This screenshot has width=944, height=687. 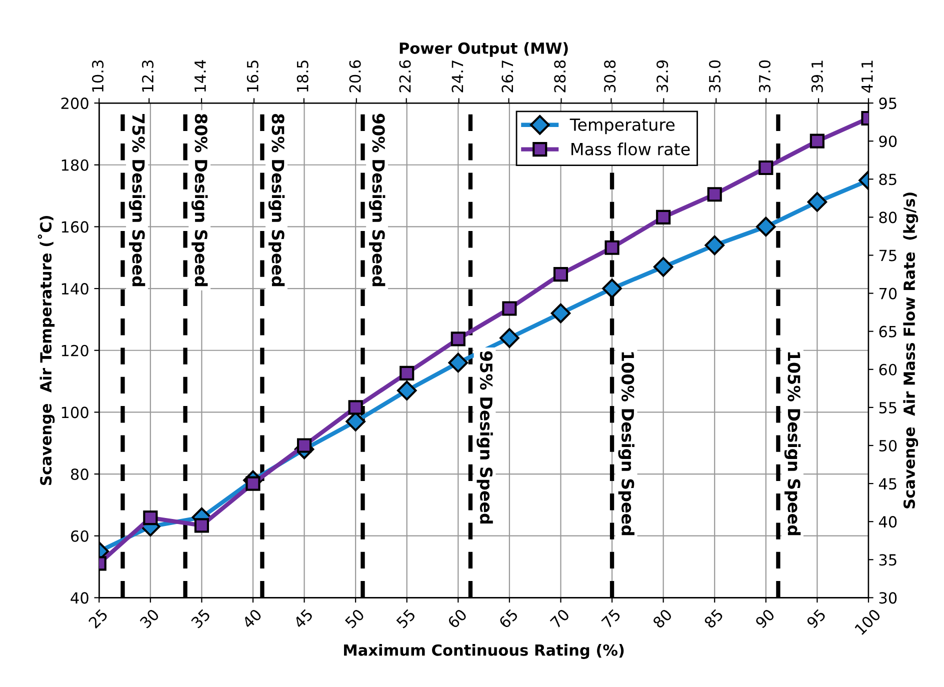 What do you see at coordinates (888, 294) in the screenshot?
I see `y2-tick-label: 70` at bounding box center [888, 294].